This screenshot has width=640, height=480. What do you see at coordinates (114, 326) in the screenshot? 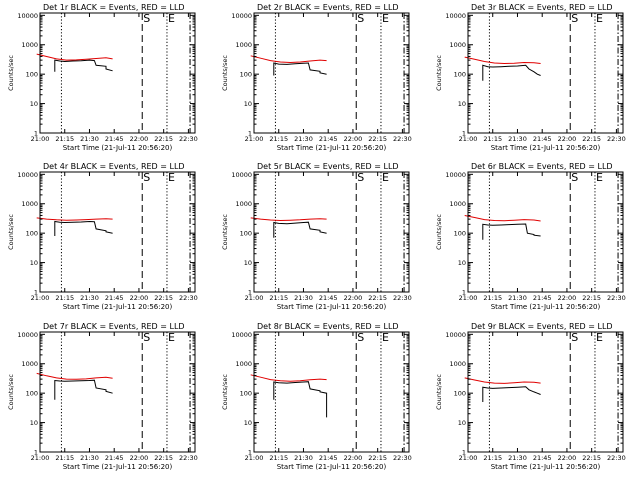
I see `panel-title: Det 7r BLACK = Events, RED = LLD` at bounding box center [114, 326].